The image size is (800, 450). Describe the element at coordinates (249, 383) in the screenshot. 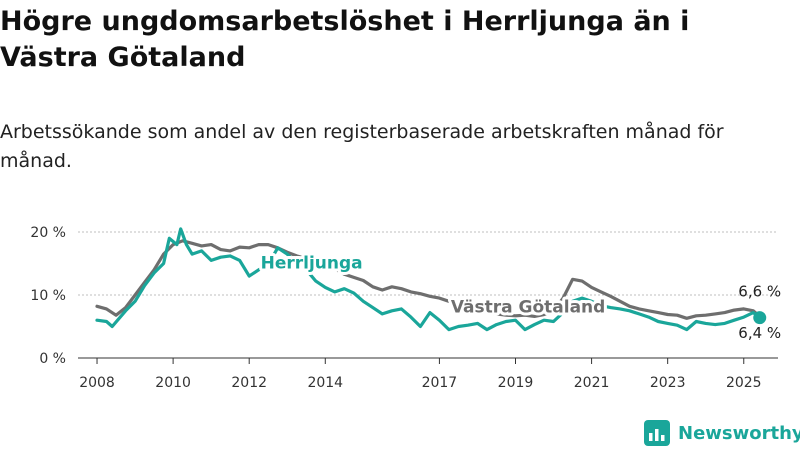

I see `x-tick-label: 2012` at that location.